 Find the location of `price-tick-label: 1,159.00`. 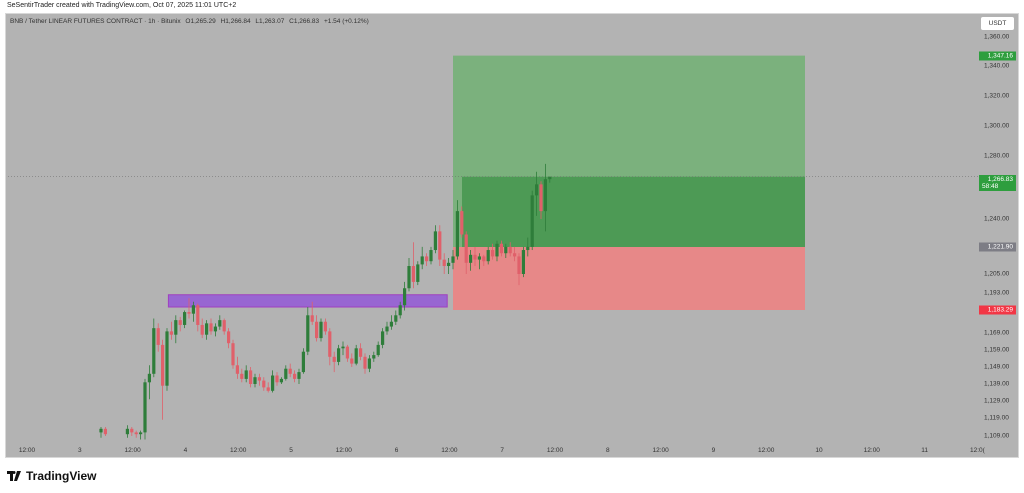

price-tick-label: 1,159.00 is located at coordinates (997, 350).